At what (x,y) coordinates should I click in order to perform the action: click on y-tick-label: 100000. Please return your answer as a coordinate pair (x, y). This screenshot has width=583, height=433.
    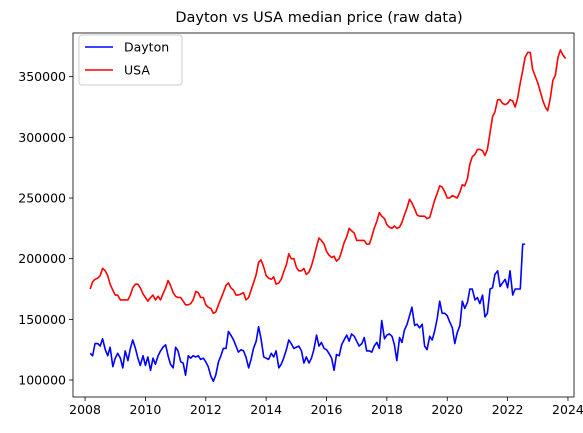
    Looking at the image, I should click on (42, 380).